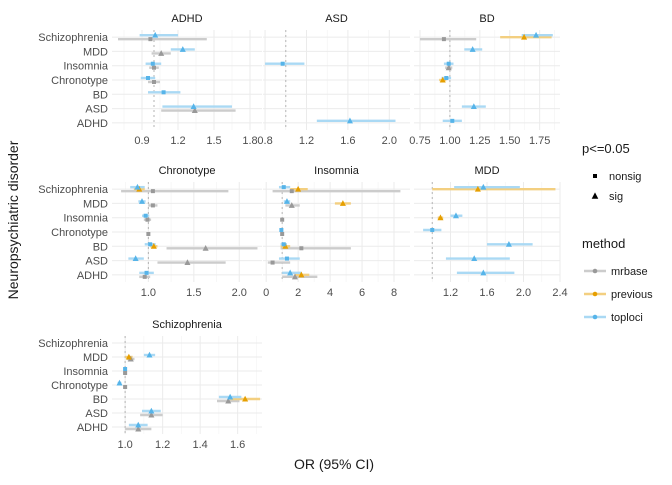  What do you see at coordinates (606, 148) in the screenshot?
I see `shape-legend-title: p<=0.05` at bounding box center [606, 148].